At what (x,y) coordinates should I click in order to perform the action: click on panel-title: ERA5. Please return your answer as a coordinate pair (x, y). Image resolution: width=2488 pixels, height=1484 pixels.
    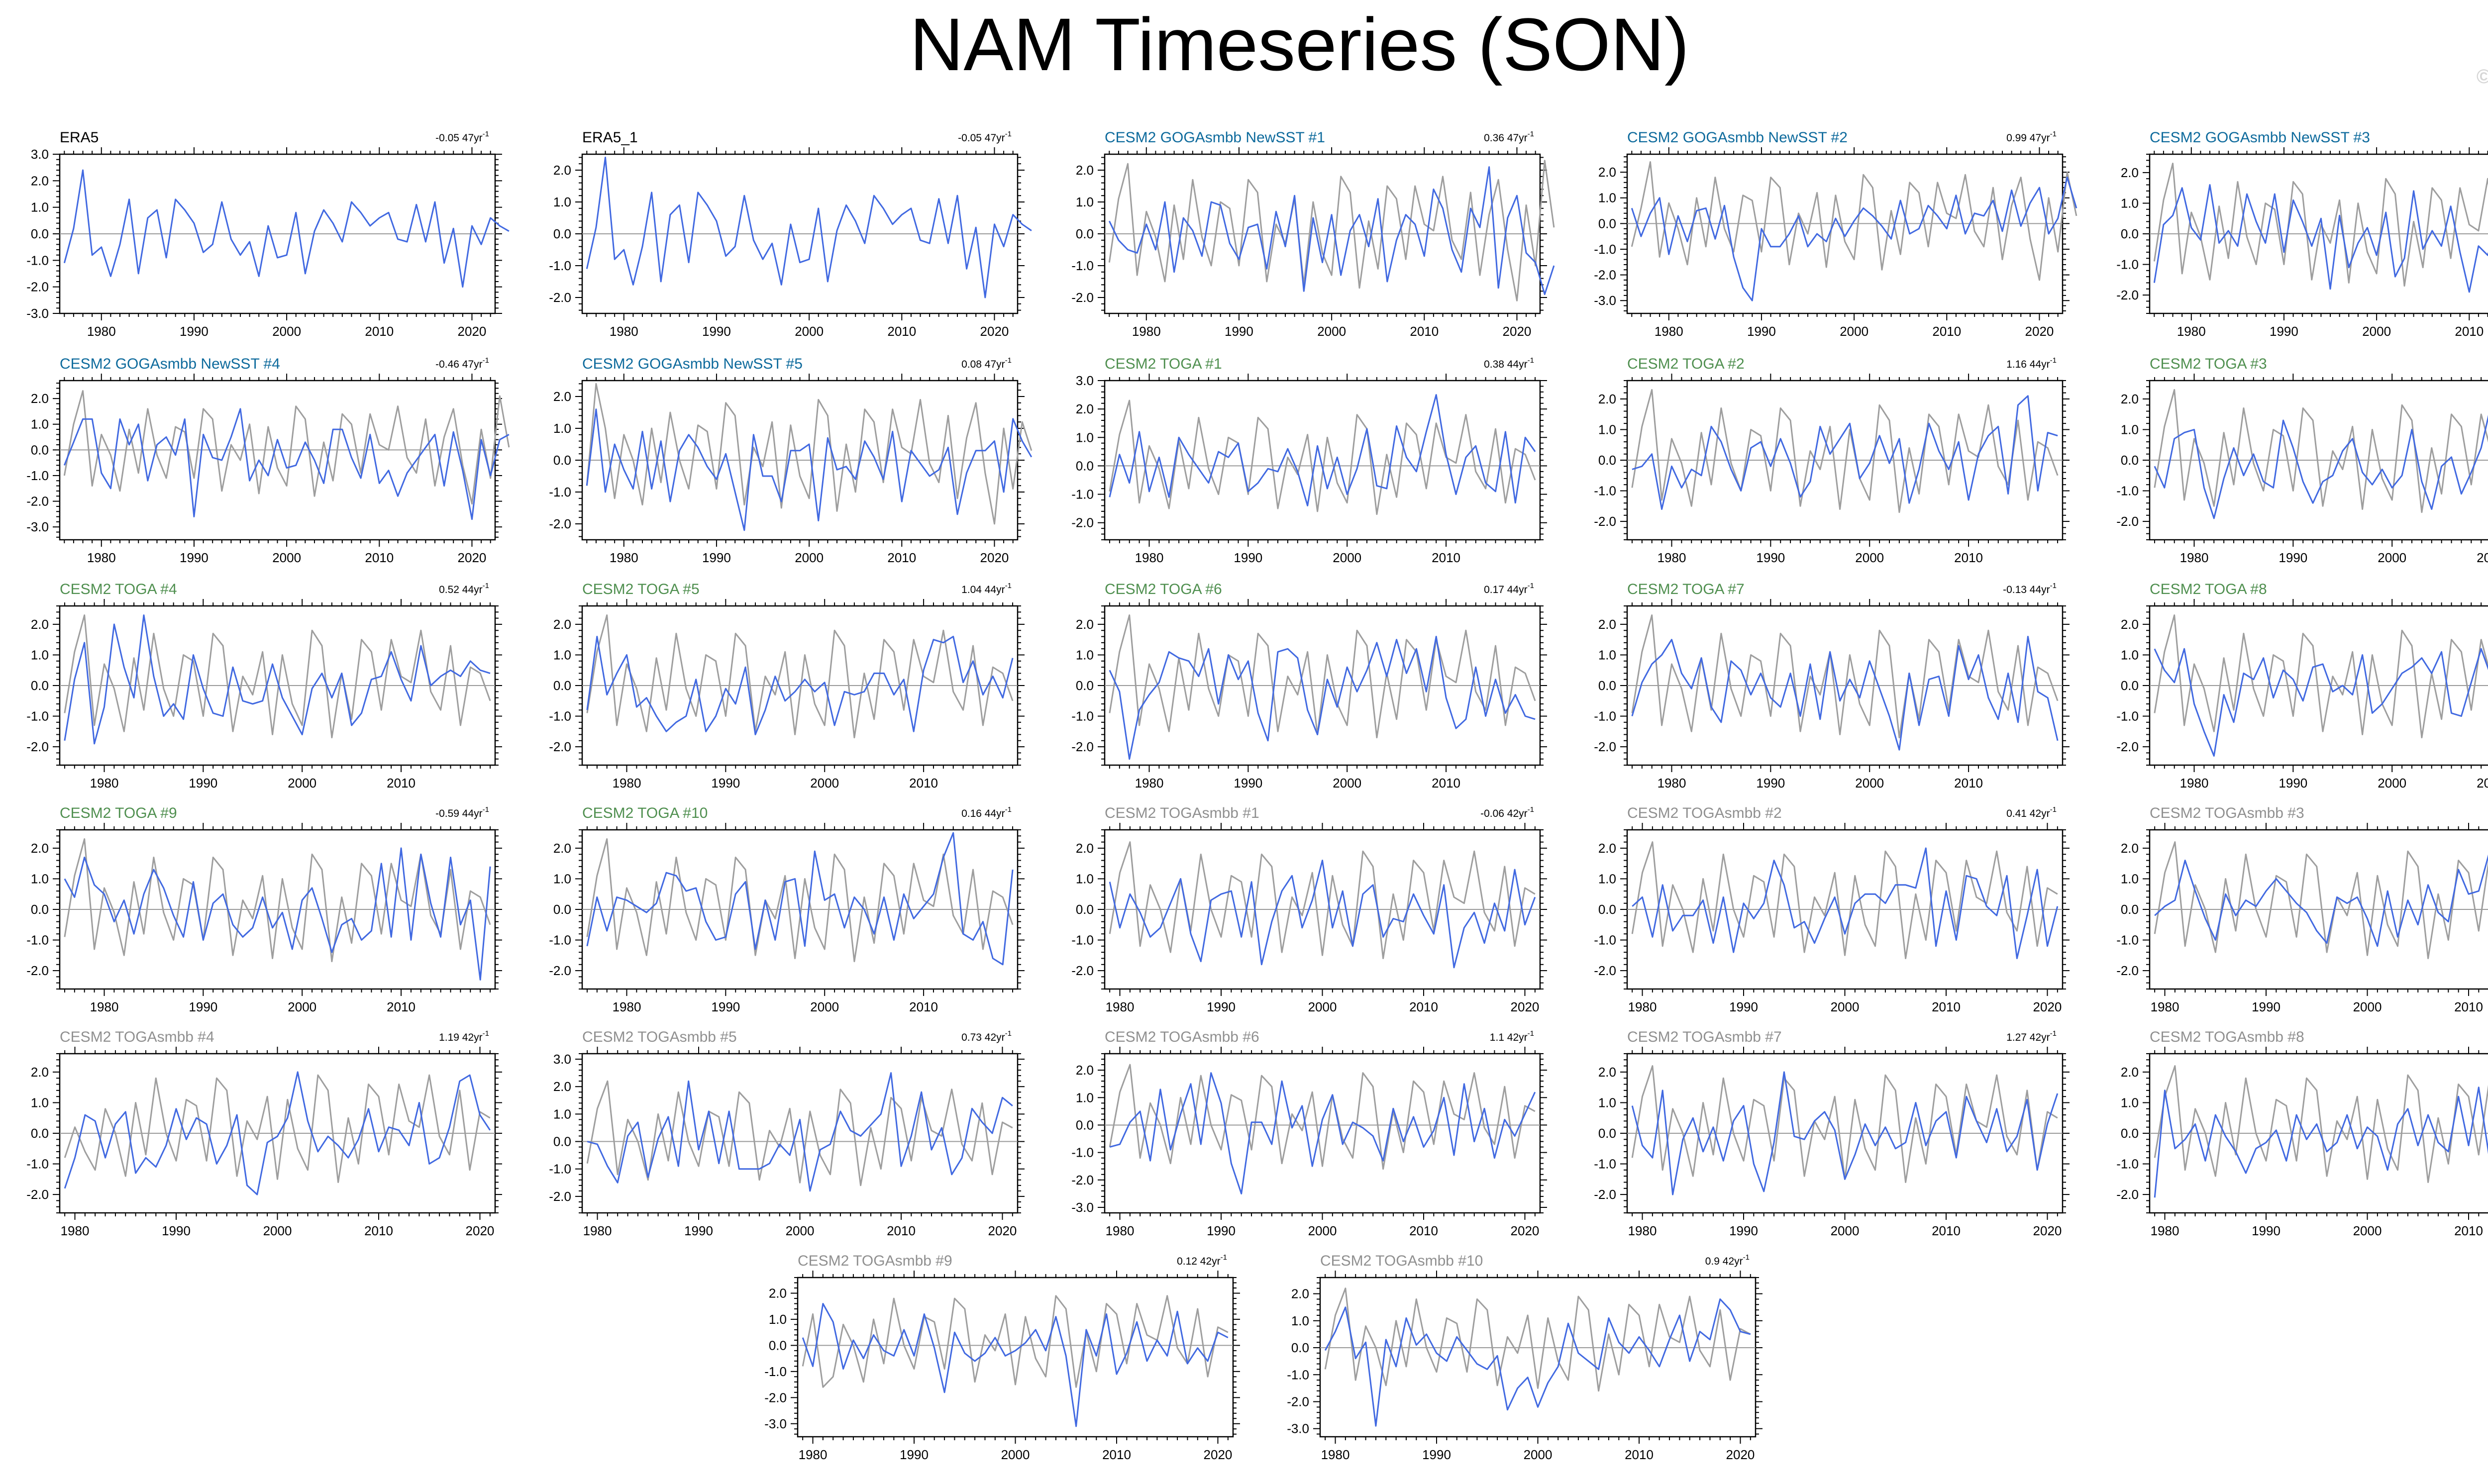
    Looking at the image, I should click on (79, 138).